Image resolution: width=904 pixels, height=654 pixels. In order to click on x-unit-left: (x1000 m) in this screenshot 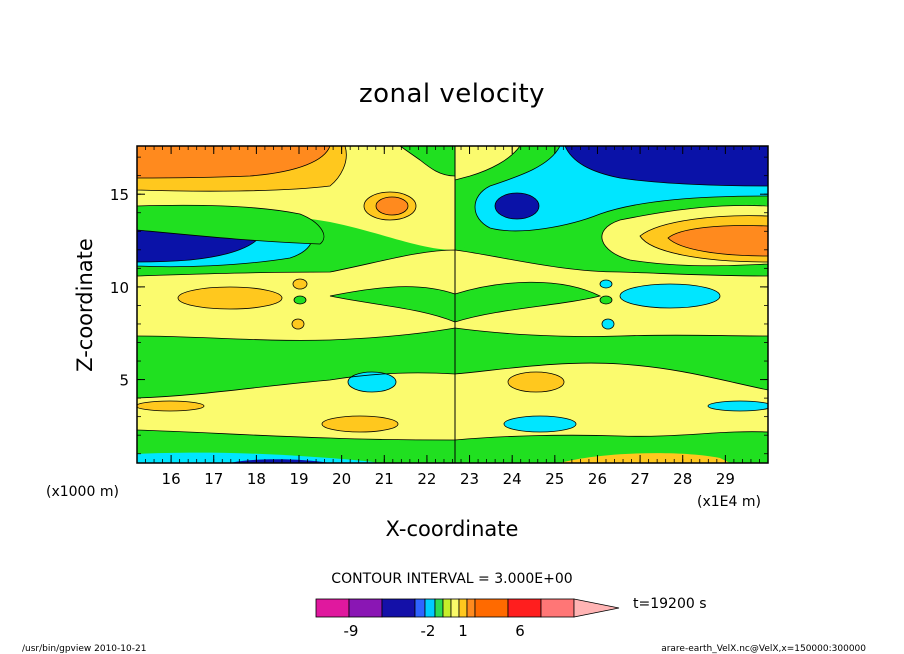, I will do `click(82, 492)`.